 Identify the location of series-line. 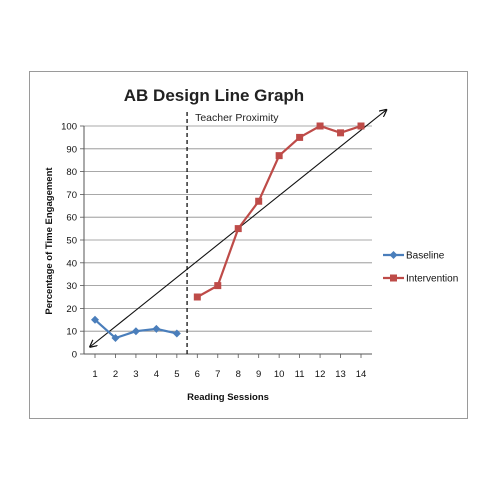
(279, 211).